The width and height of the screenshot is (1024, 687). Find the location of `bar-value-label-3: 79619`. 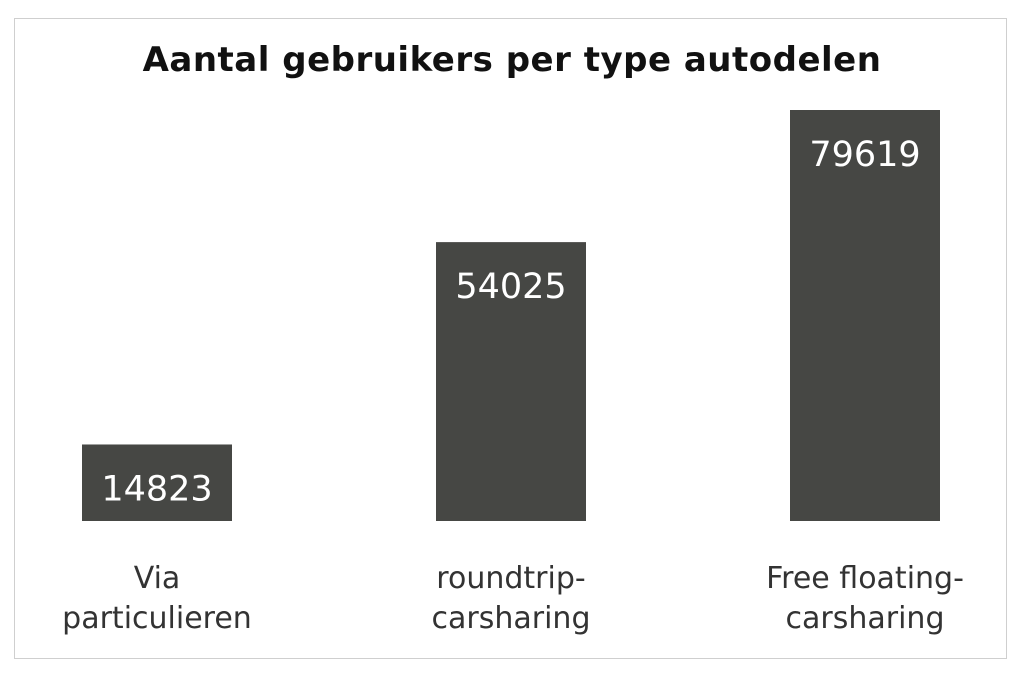

bar-value-label-3: 79619 is located at coordinates (864, 155).